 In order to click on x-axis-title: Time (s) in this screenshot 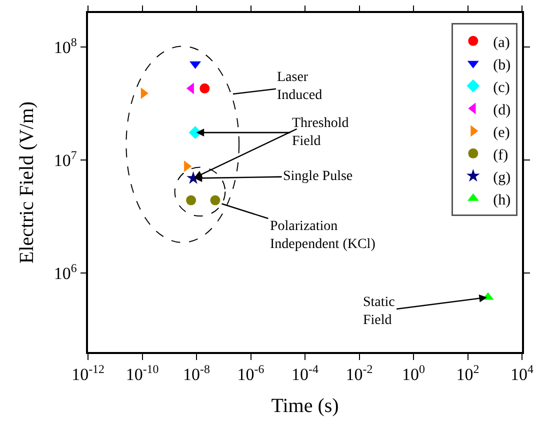, I will do `click(305, 406)`.